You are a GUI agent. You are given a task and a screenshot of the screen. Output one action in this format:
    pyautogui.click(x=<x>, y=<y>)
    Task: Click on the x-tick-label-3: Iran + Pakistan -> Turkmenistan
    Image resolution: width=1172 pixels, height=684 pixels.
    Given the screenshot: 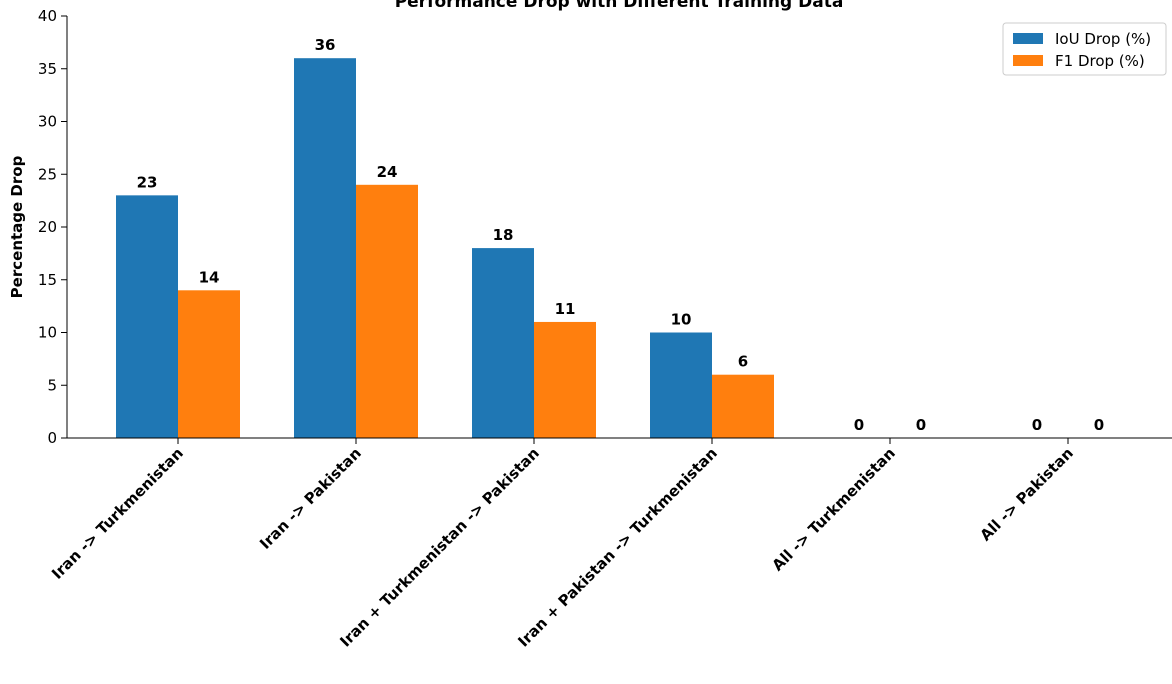 What is the action you would take?
    pyautogui.click(x=617, y=547)
    